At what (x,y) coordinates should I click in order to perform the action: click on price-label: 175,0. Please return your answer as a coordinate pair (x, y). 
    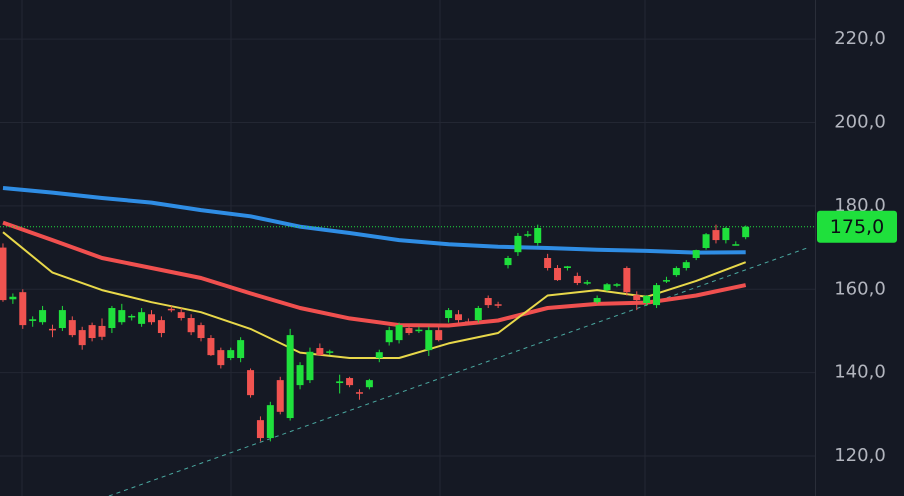
    Looking at the image, I should click on (857, 227).